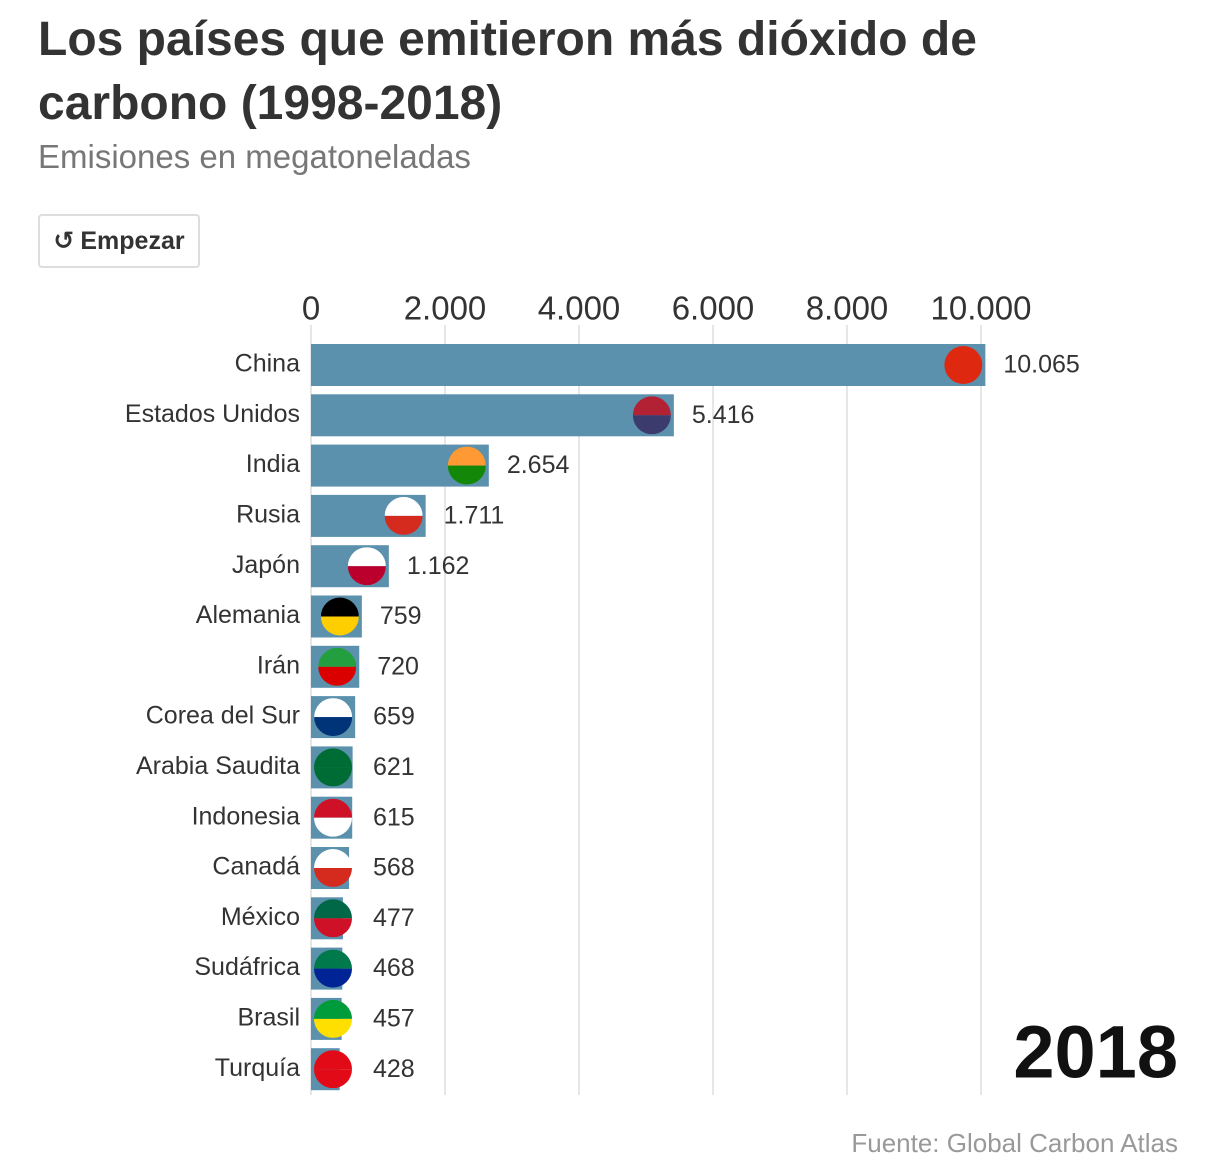 The width and height of the screenshot is (1224, 1168). What do you see at coordinates (1041, 365) in the screenshot?
I see `value-label: 10.065` at bounding box center [1041, 365].